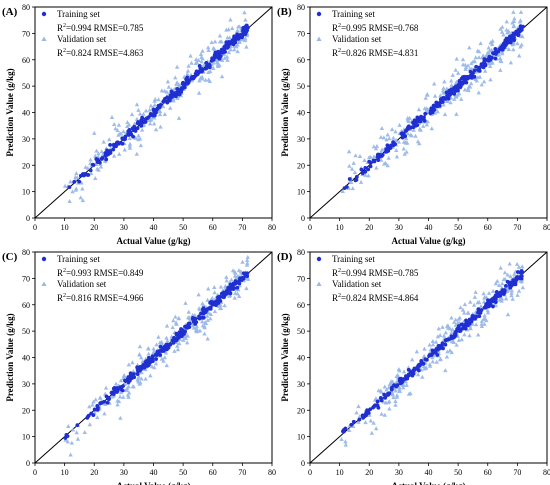 Image resolution: width=550 pixels, height=485 pixels. Describe the element at coordinates (375, 273) in the screenshot. I see `training-stats: R2=0.994 RMSE=0.785` at that location.